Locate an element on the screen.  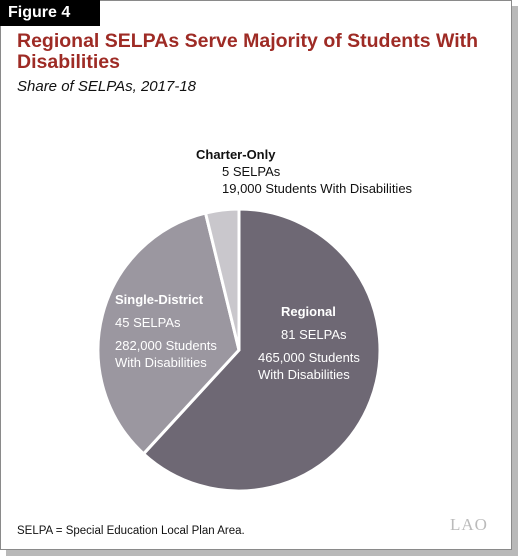
pie-slice-single-district is located at coordinates (168, 333).